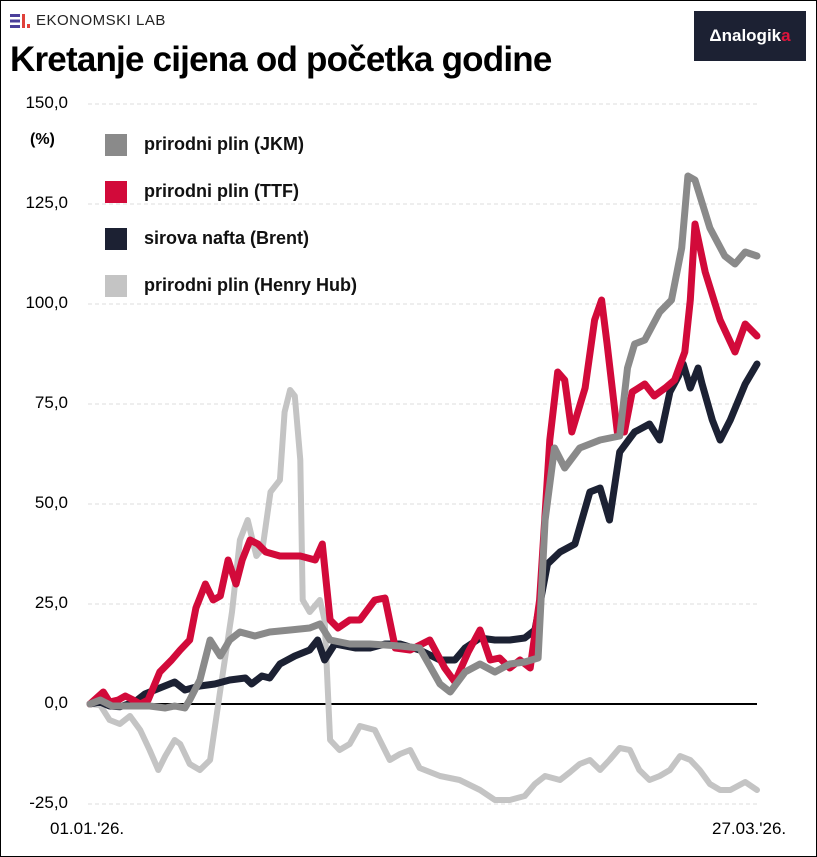  Describe the element at coordinates (46, 302) in the screenshot. I see `y-tick-label: 100,0` at that location.